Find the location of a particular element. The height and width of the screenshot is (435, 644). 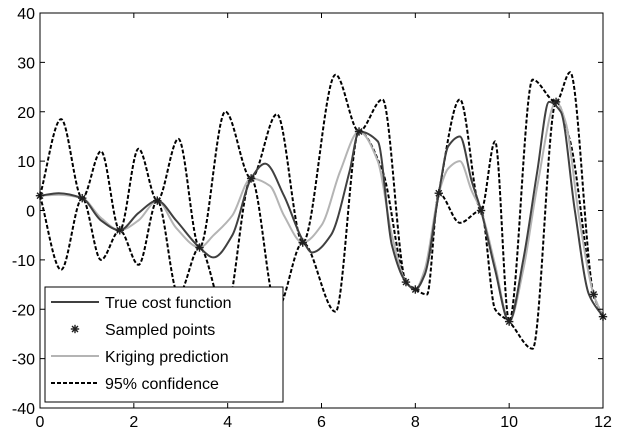

x-tick-label: 0 is located at coordinates (40, 422).